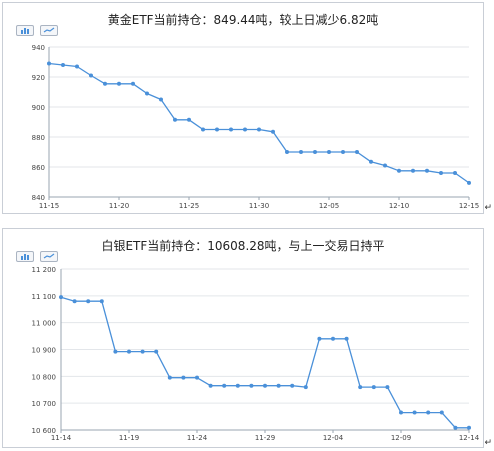 This screenshot has height=451, width=494. What do you see at coordinates (469, 206) in the screenshot?
I see `x-tick-label: 12-15` at bounding box center [469, 206].